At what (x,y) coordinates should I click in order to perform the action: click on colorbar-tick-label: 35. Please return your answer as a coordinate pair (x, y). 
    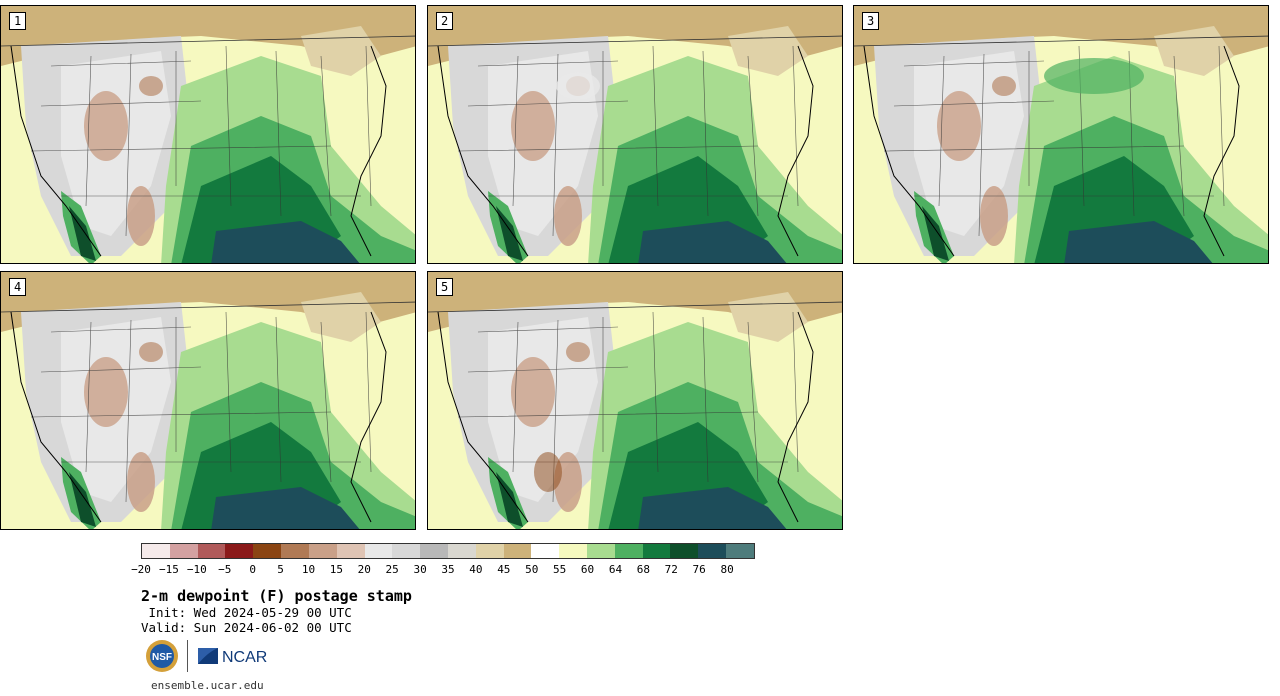
    Looking at the image, I should click on (448, 569).